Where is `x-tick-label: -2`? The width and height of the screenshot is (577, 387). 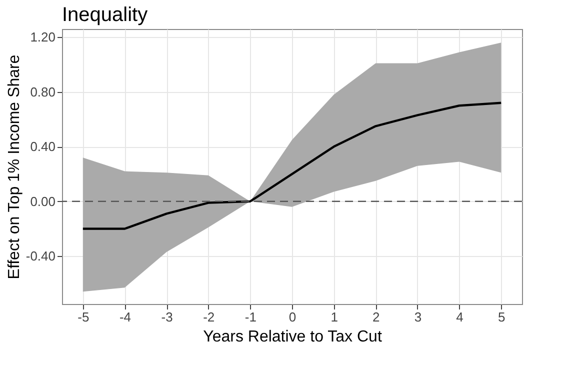
x-tick-label: -2 is located at coordinates (209, 317).